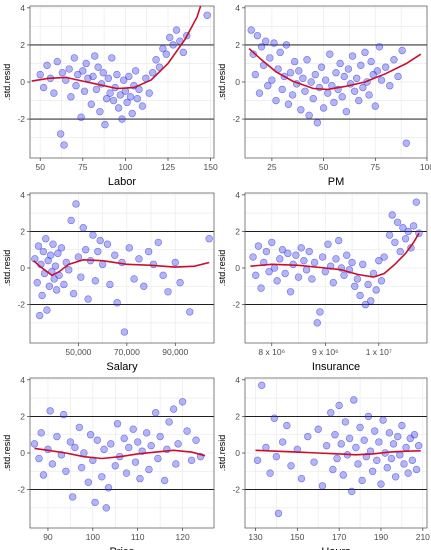  I want to click on y-tick-label: 2, so click(22, 231).